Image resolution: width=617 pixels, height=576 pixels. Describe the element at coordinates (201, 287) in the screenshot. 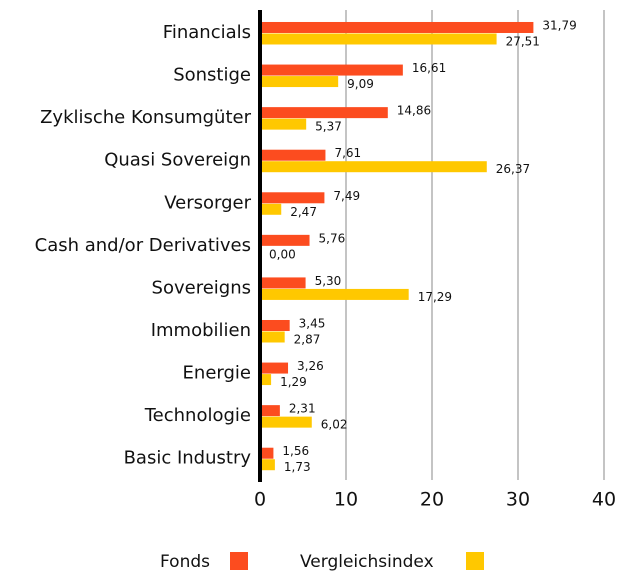

I see `category-label: Sovereigns` at that location.